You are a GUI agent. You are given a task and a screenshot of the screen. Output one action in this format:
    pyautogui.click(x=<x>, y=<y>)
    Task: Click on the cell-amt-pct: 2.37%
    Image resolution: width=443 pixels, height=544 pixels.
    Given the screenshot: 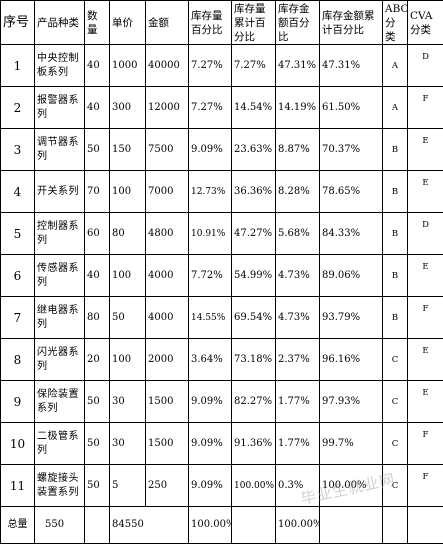 What is the action you would take?
    pyautogui.click(x=298, y=360)
    